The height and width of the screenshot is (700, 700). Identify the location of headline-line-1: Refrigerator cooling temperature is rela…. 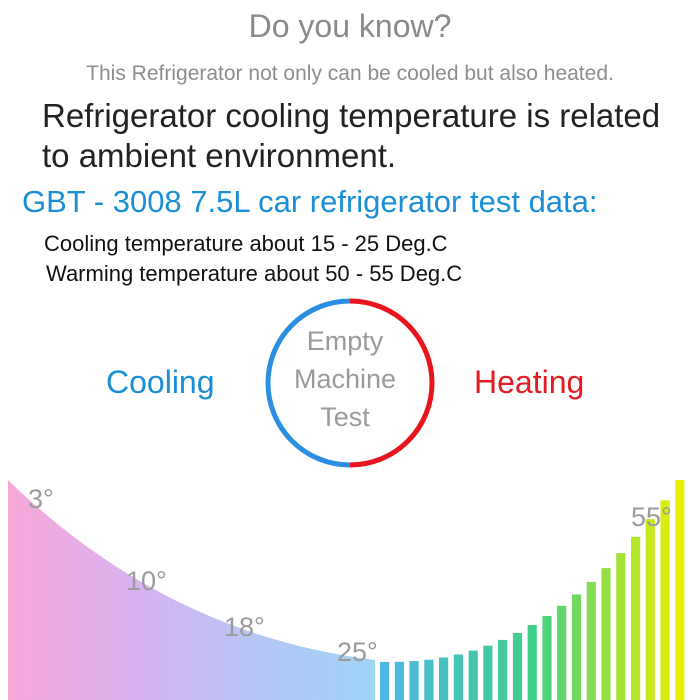
(351, 115).